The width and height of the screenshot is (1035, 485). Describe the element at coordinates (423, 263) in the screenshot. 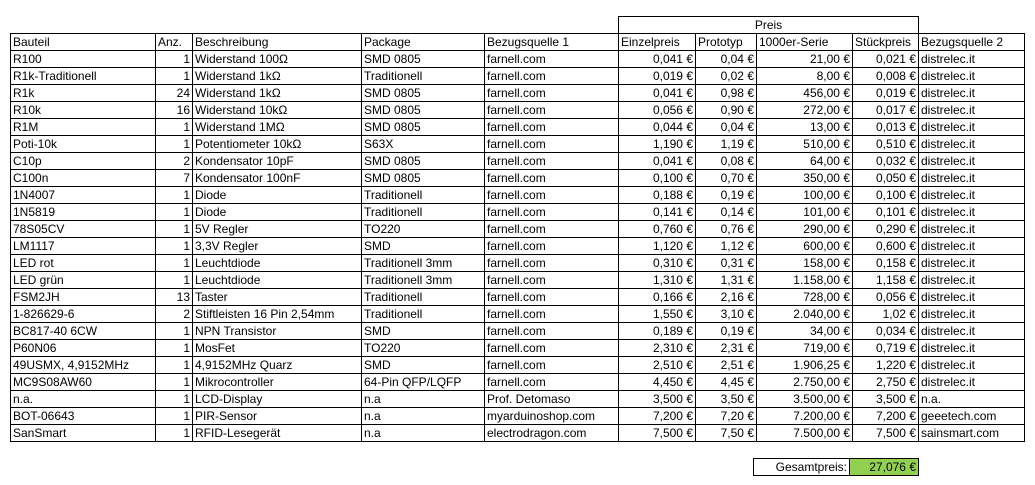

I see `cell-package: Traditionell 3mm` at that location.